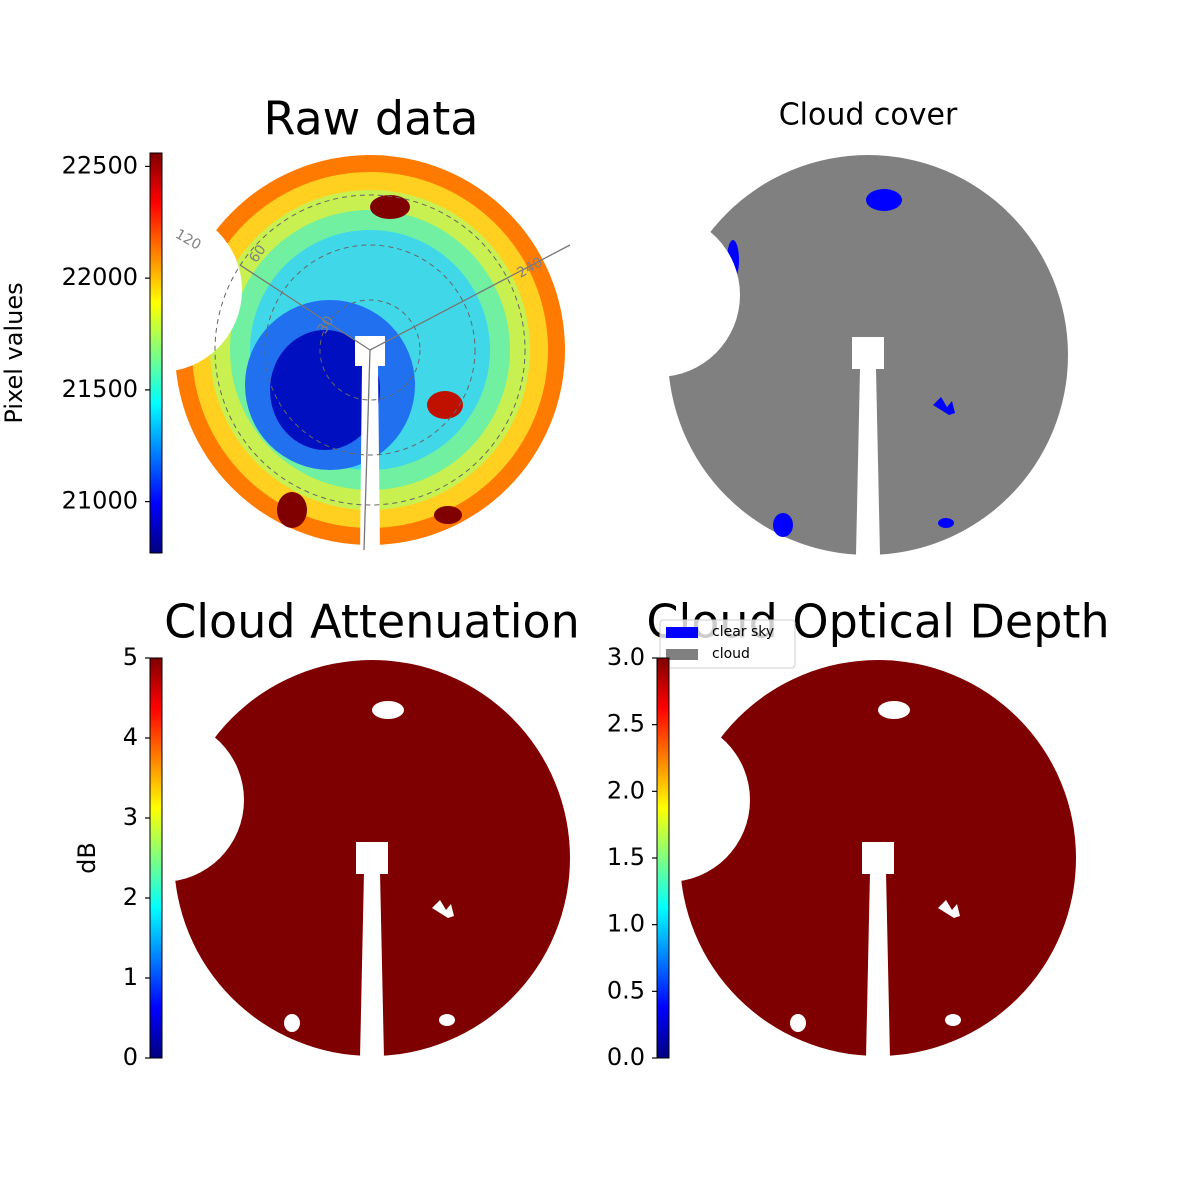 Image resolution: width=1200 pixels, height=1200 pixels. I want to click on colorbar-label: Pixel values, so click(14, 352).